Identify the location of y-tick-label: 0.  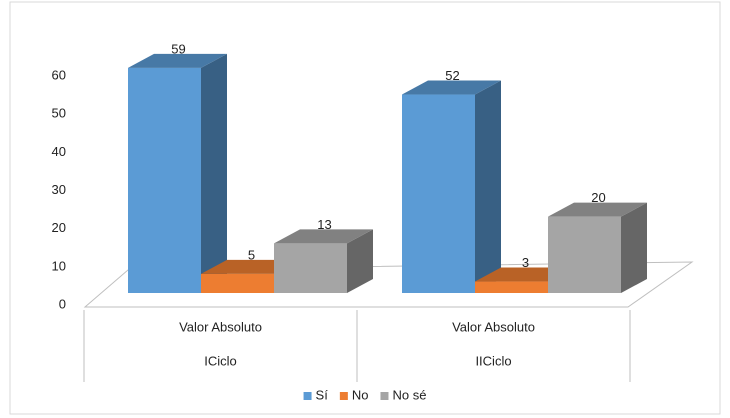
(62, 303).